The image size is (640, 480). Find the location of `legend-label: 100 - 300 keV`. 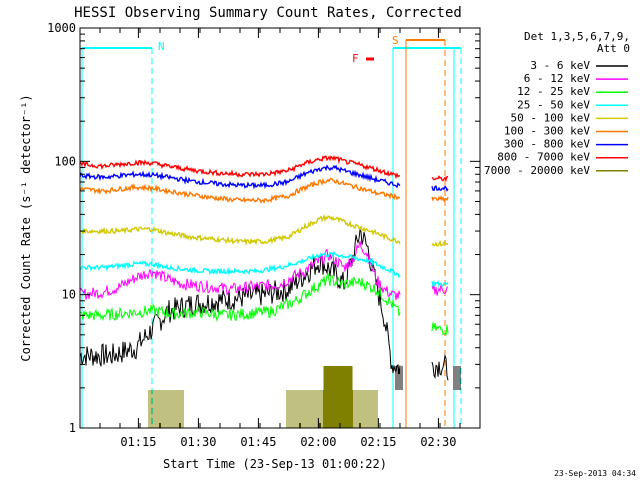

legend-label: 100 - 300 keV is located at coordinates (547, 131).